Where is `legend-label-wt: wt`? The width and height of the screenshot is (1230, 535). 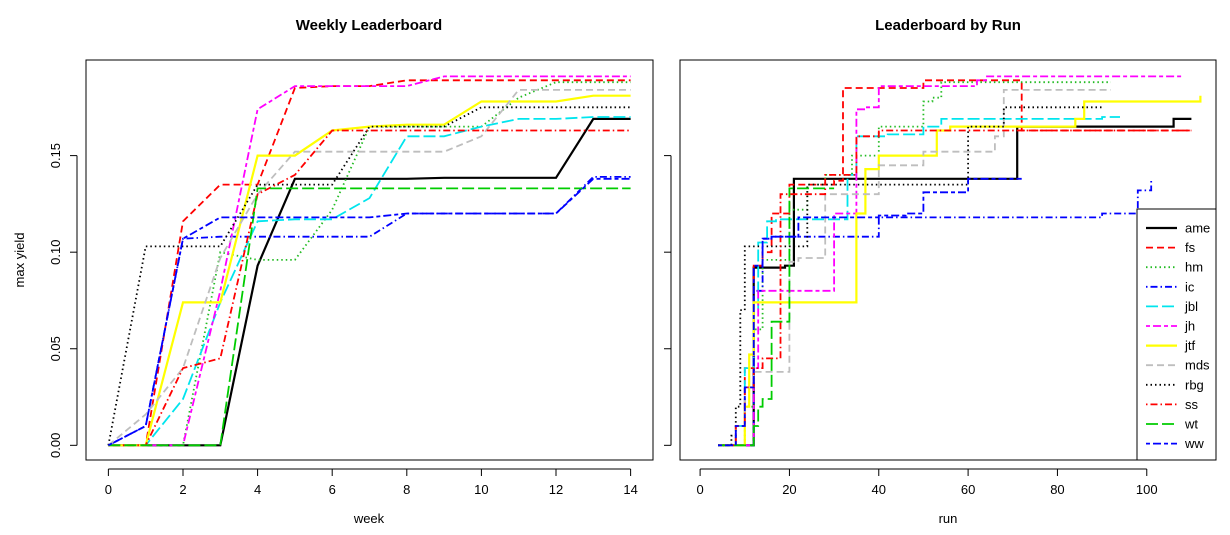
legend-label-wt: wt is located at coordinates (1191, 424).